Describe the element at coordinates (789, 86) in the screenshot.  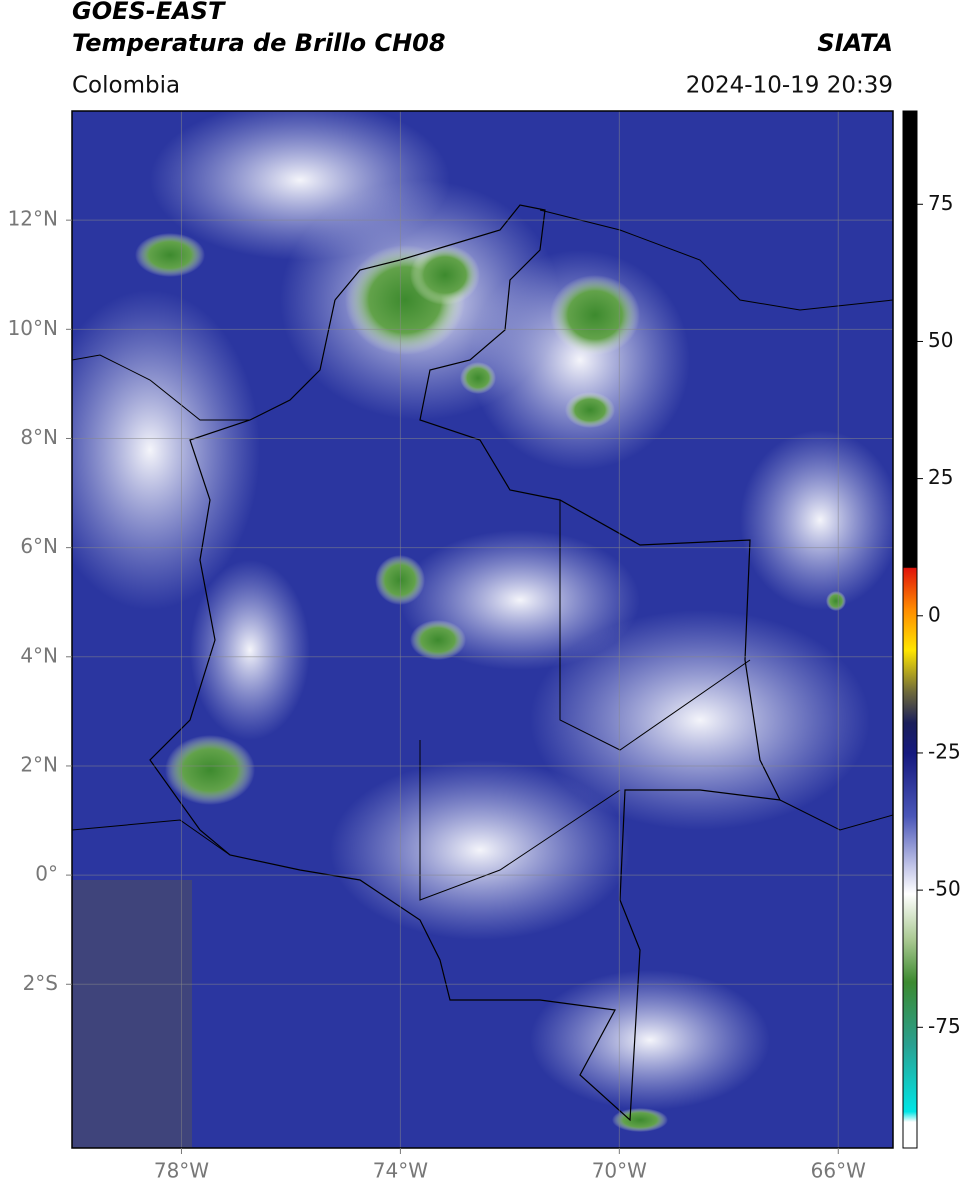
I see `datetime: 2024-10-19 20:39` at that location.